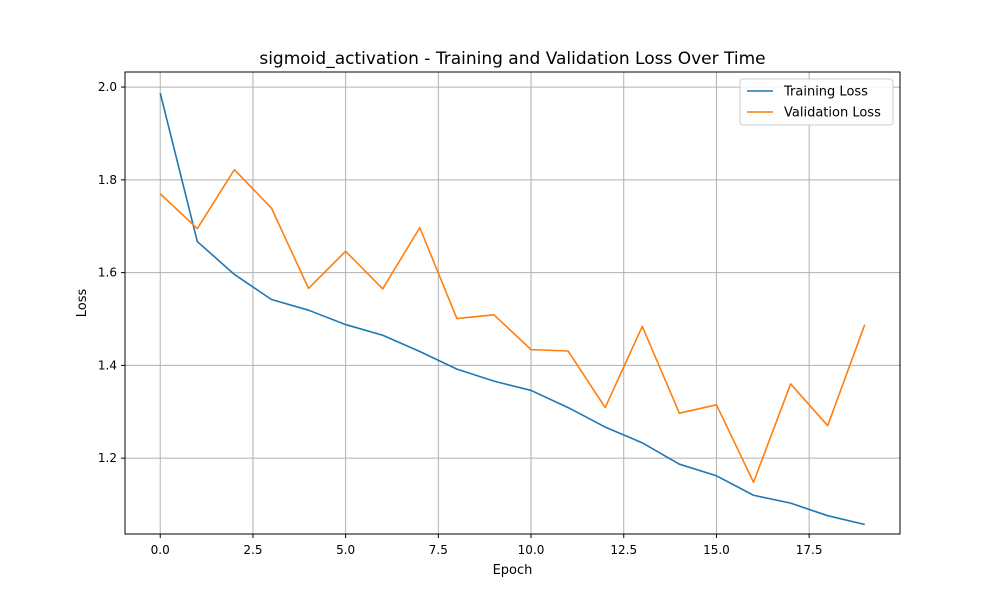  What do you see at coordinates (107, 180) in the screenshot?
I see `y-tick-label: 1.8` at bounding box center [107, 180].